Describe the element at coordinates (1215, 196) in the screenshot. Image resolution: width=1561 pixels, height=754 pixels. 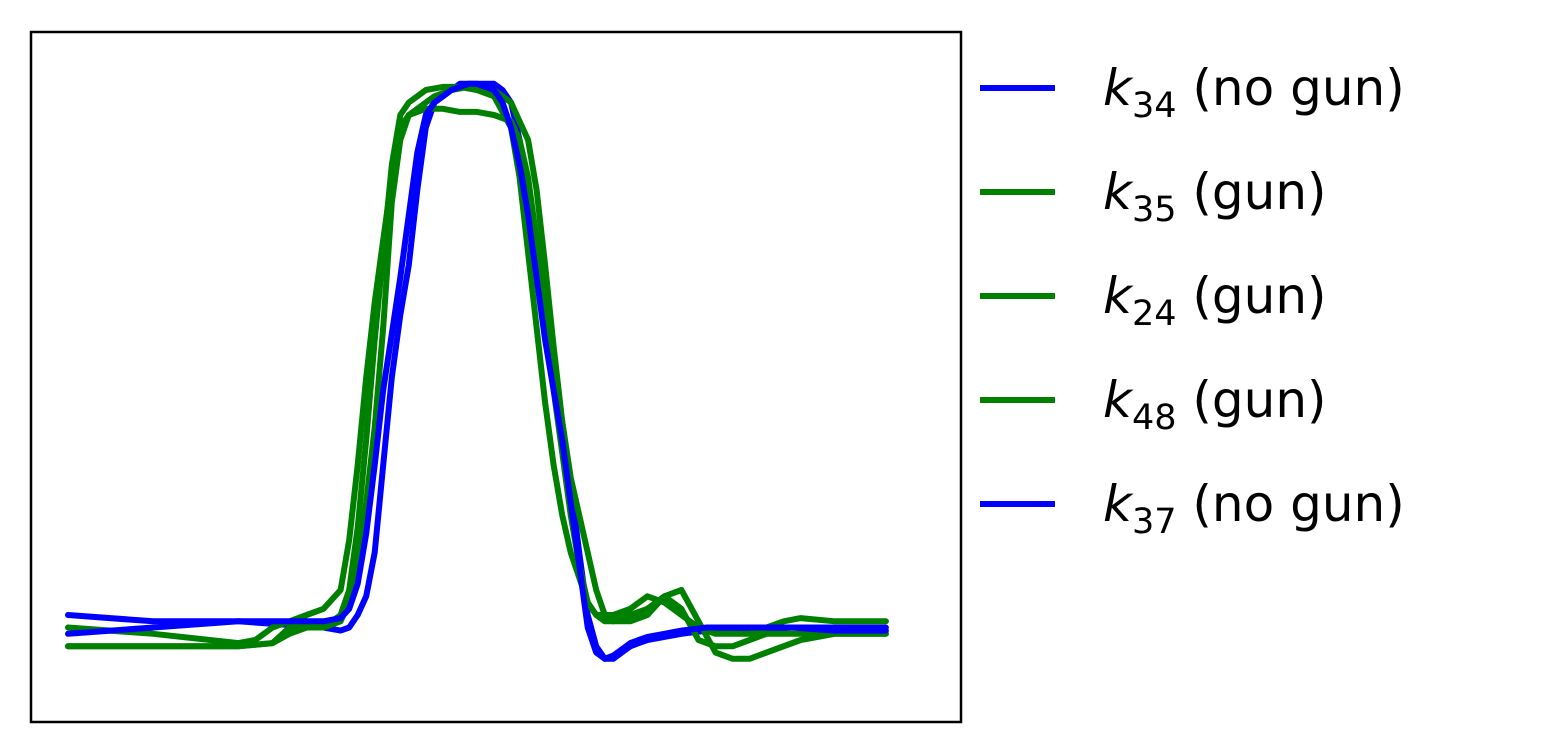
I see `legend-label: k35 (gun)` at that location.